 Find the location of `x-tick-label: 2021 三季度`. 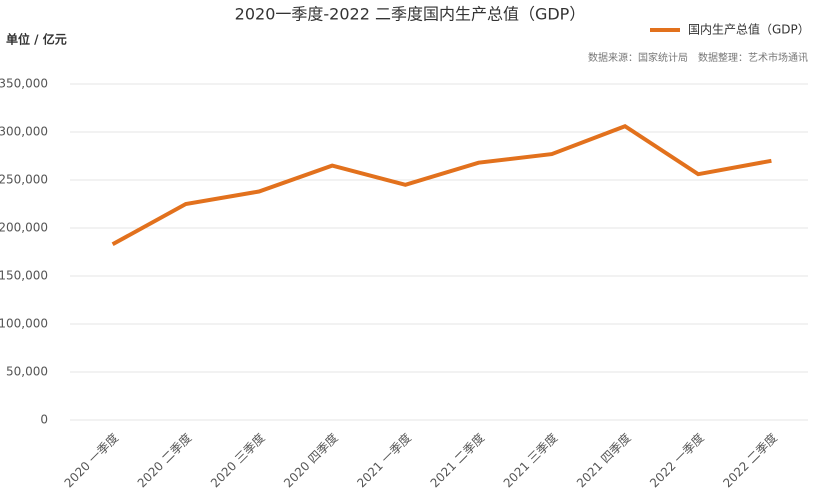

x-tick-label: 2021 三季度 is located at coordinates (530, 460).